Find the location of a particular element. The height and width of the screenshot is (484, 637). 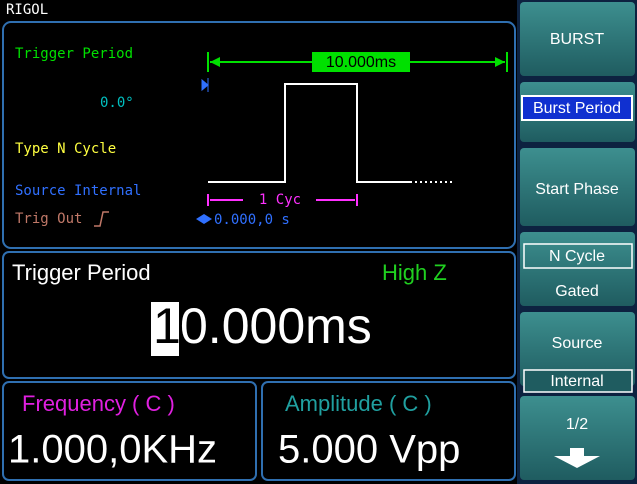

source: Source Internal is located at coordinates (78, 191).